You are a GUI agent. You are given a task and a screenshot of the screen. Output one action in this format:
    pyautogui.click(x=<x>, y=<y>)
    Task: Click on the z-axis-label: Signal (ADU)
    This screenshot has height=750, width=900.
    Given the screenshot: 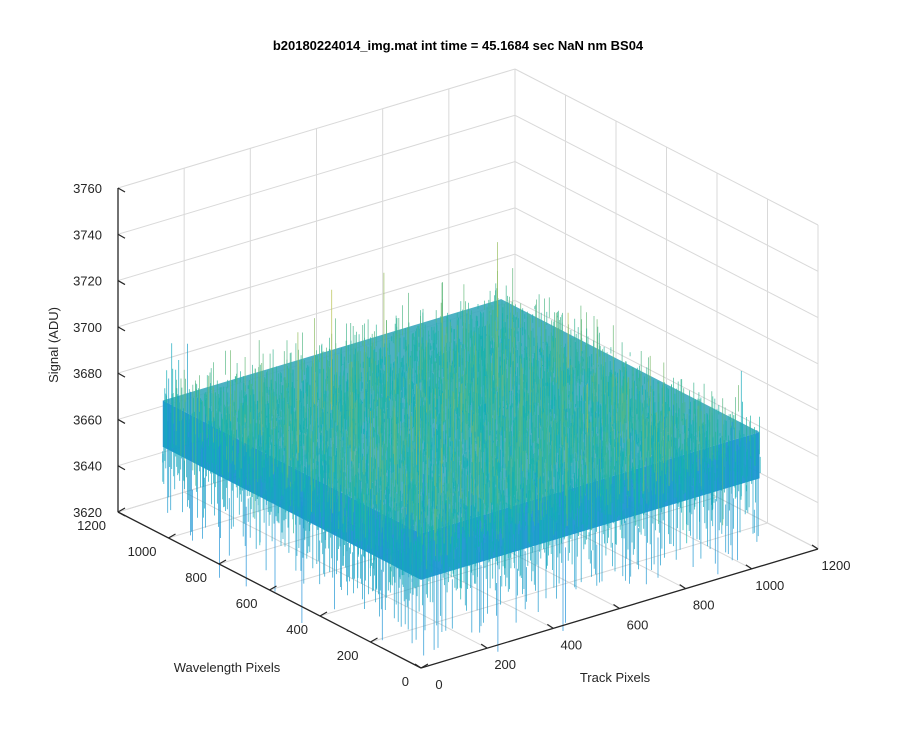 What is the action you would take?
    pyautogui.click(x=53, y=345)
    